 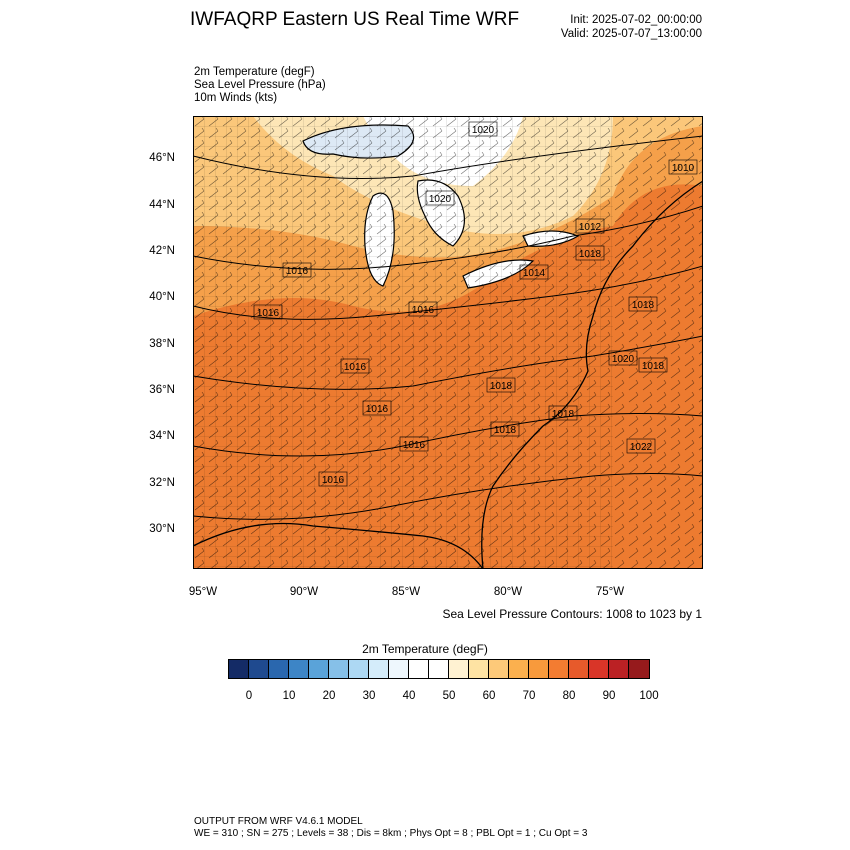 What do you see at coordinates (329, 696) in the screenshot?
I see `colorbar-tick-label: 20` at bounding box center [329, 696].